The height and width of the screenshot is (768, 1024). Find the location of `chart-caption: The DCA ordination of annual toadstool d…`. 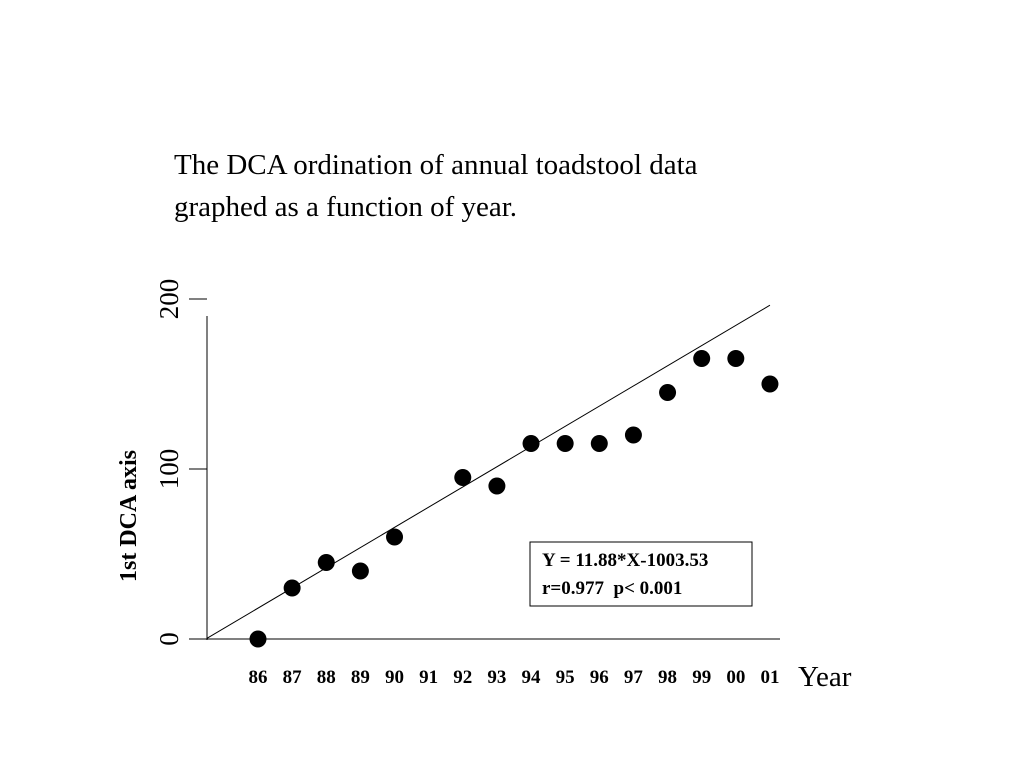

chart-caption: The DCA ordination of annual toadstool d… is located at coordinates (514, 186).